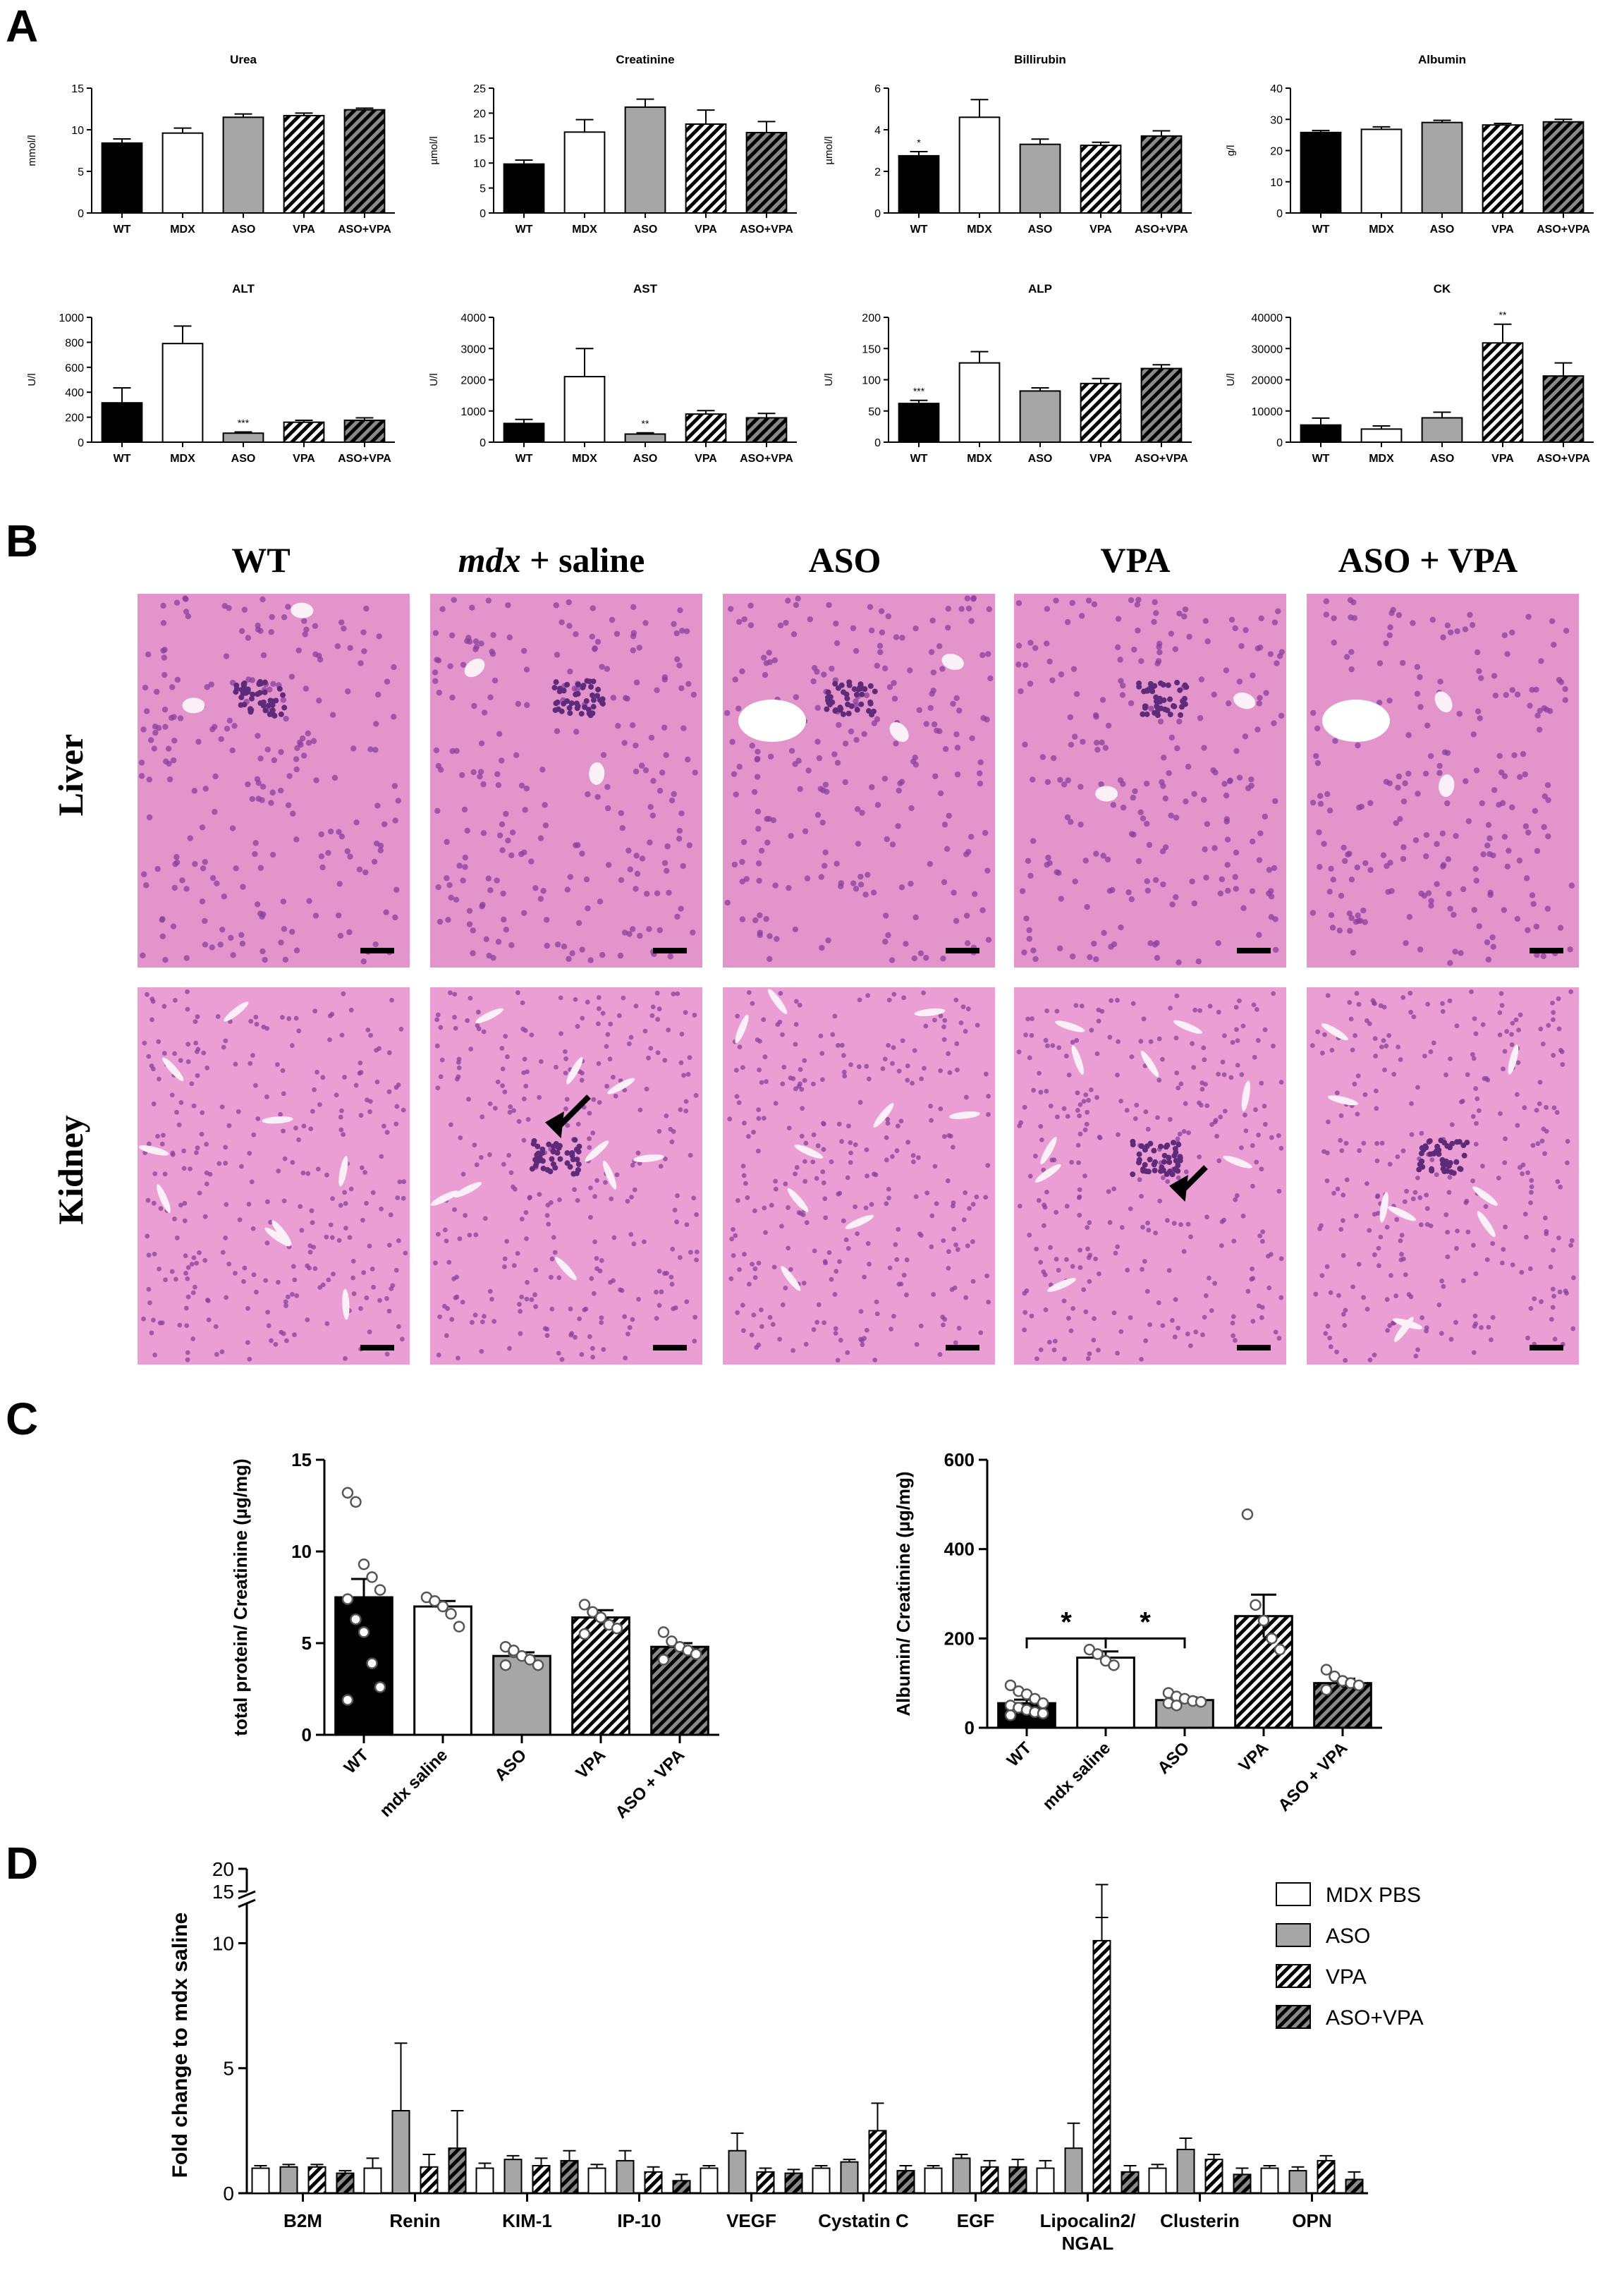 Image resolution: width=1624 pixels, height=2287 pixels. Describe the element at coordinates (244, 422) in the screenshot. I see `significance-mark: ***` at that location.